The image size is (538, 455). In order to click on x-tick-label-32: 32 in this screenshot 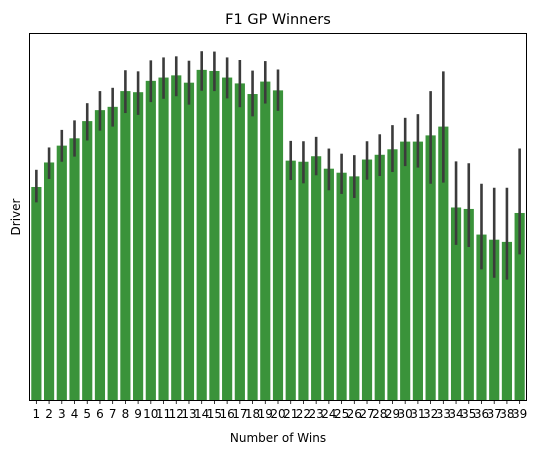, I will do `click(430, 414)`.